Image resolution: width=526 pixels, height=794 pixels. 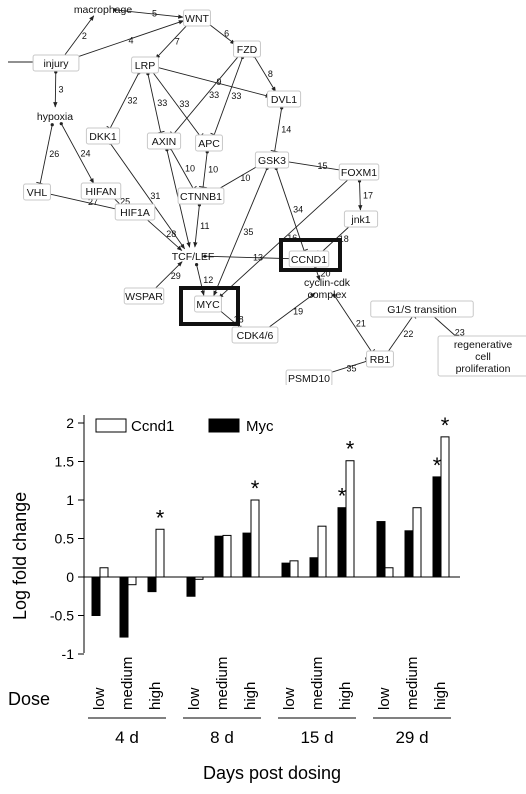 I want to click on node-label-ccnd1: CCND1, so click(x=309, y=260).